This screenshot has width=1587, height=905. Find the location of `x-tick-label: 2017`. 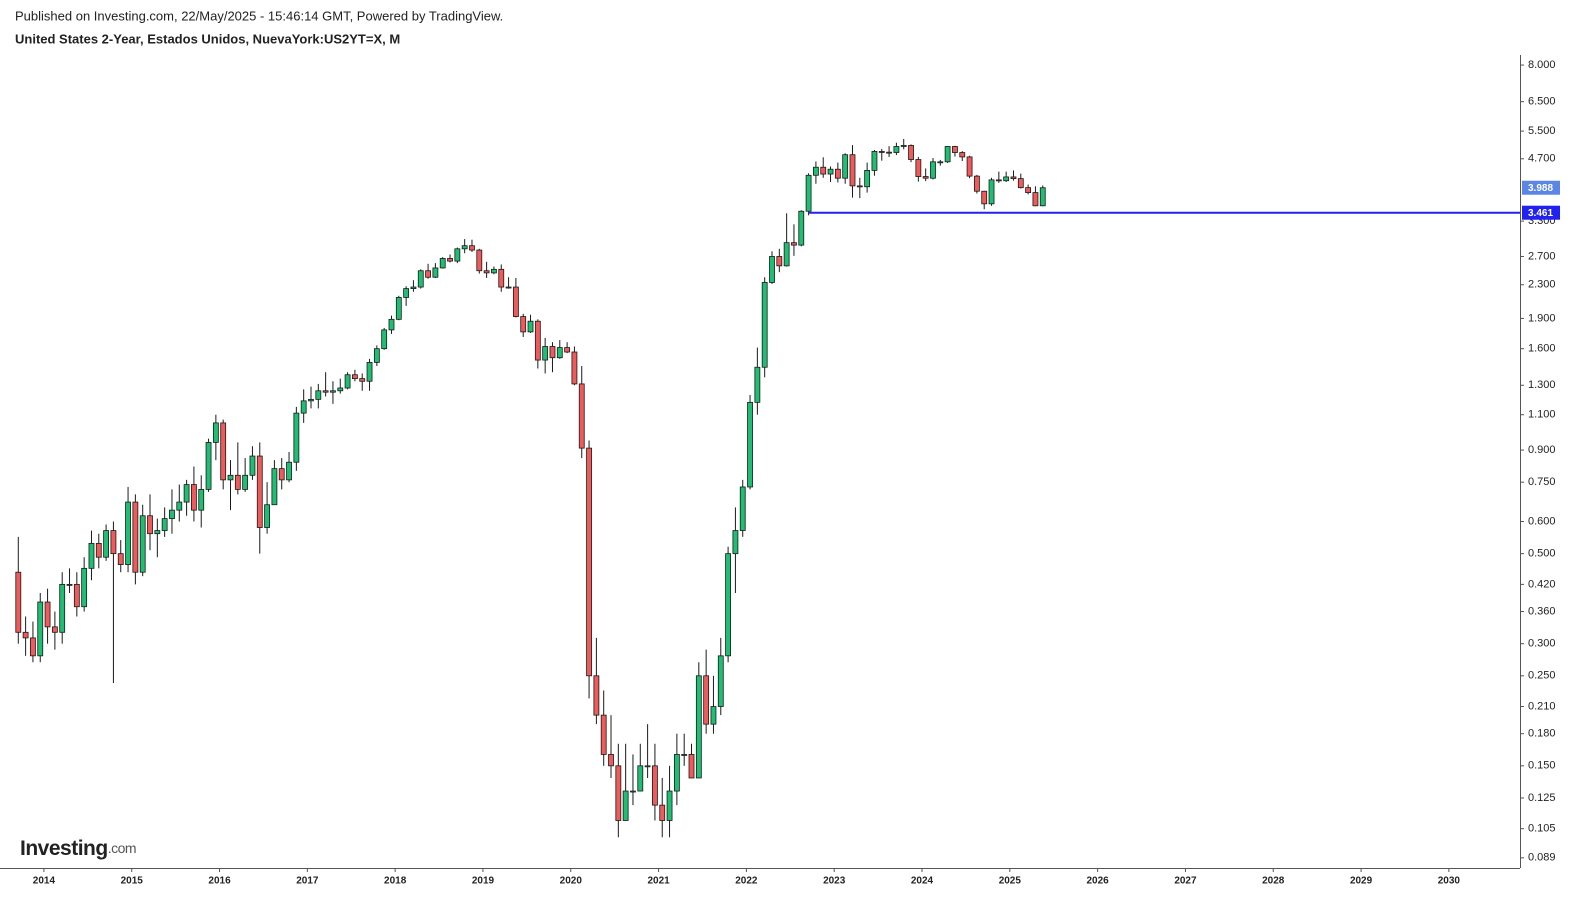

x-tick-label: 2017 is located at coordinates (307, 881).